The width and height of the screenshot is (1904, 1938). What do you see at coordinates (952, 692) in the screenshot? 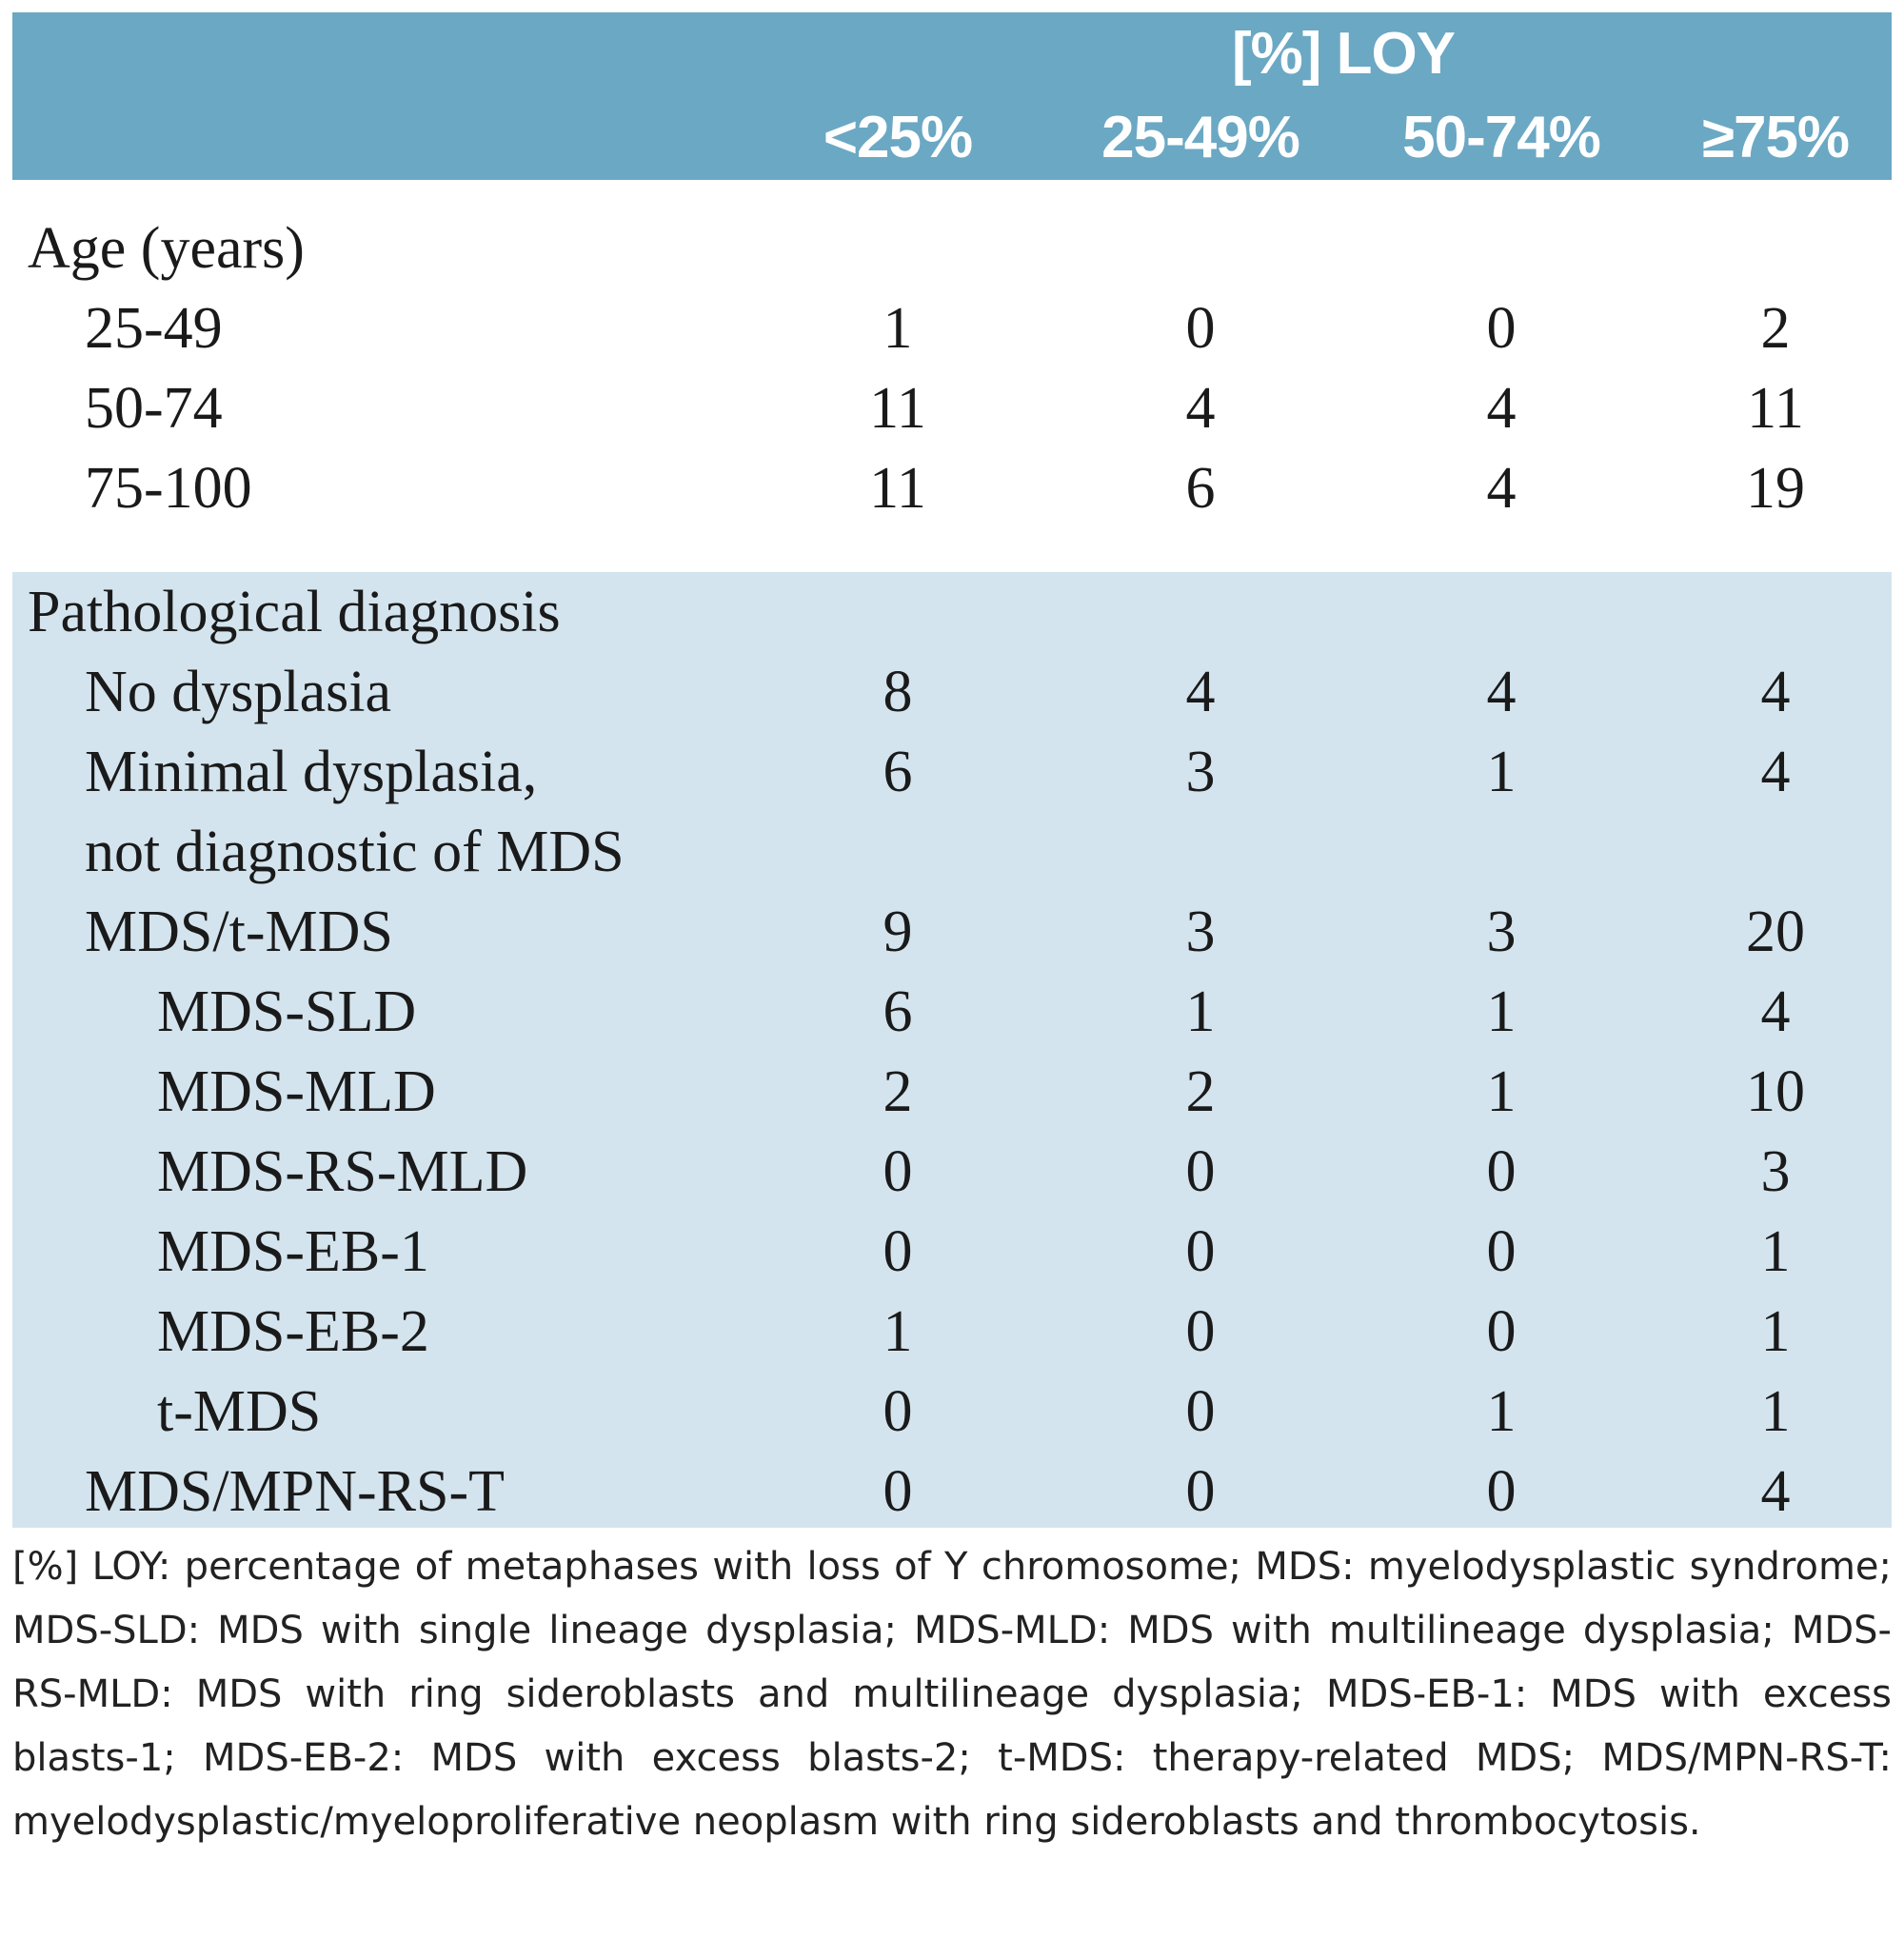
I see `table-row: No dysplasia 8 4 4 4` at bounding box center [952, 692].